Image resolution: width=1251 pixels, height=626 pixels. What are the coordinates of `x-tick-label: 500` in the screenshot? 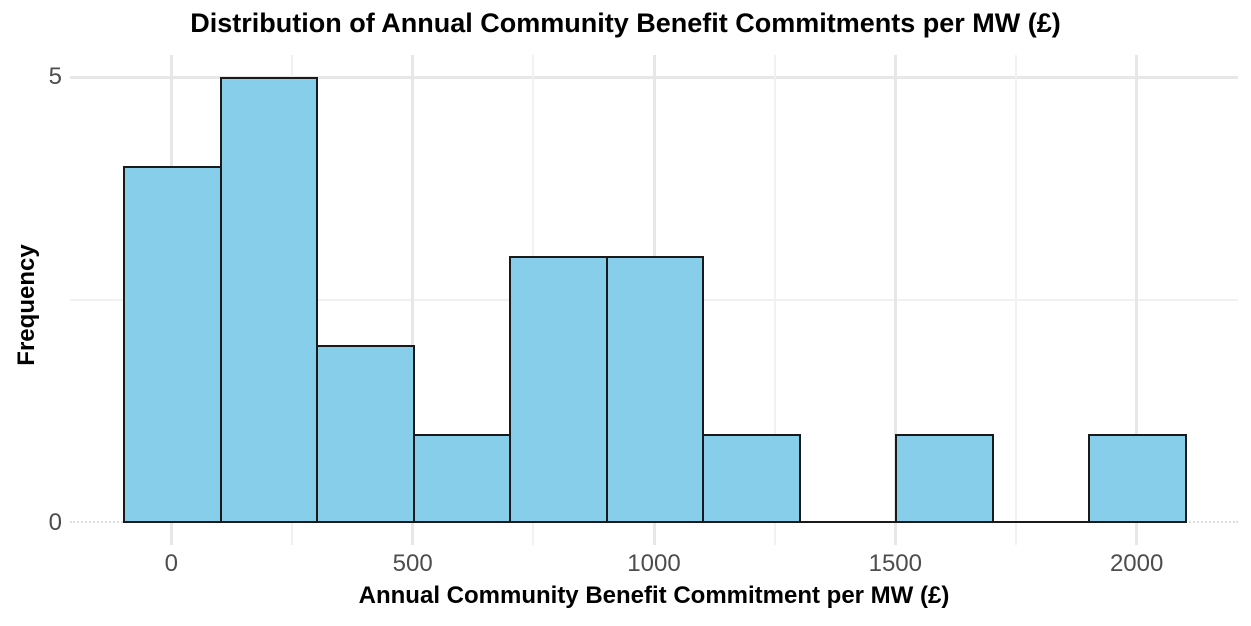 It's located at (412, 563).